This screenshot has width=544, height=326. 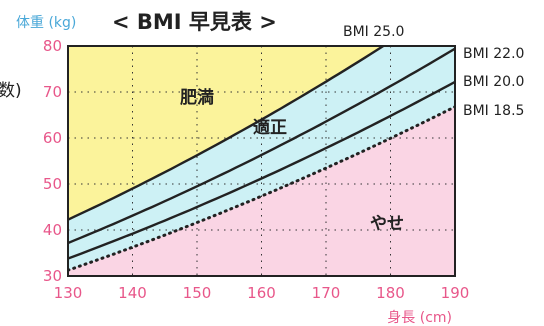 I want to click on y-tick-label: 60, so click(x=52, y=138).